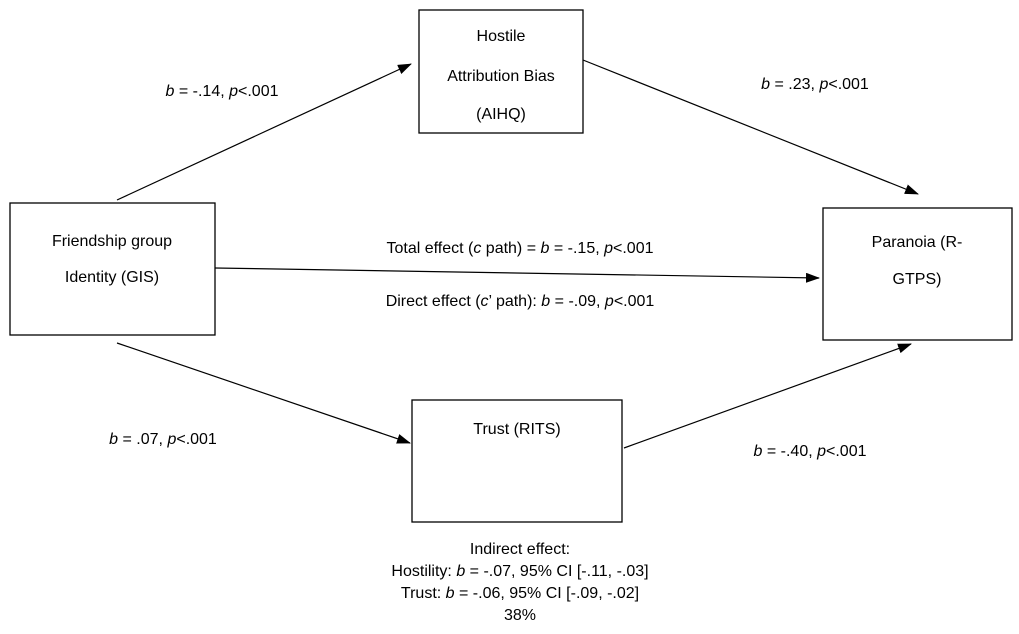 The image size is (1019, 634). Describe the element at coordinates (501, 76) in the screenshot. I see `node-label: Attribution Bias` at that location.